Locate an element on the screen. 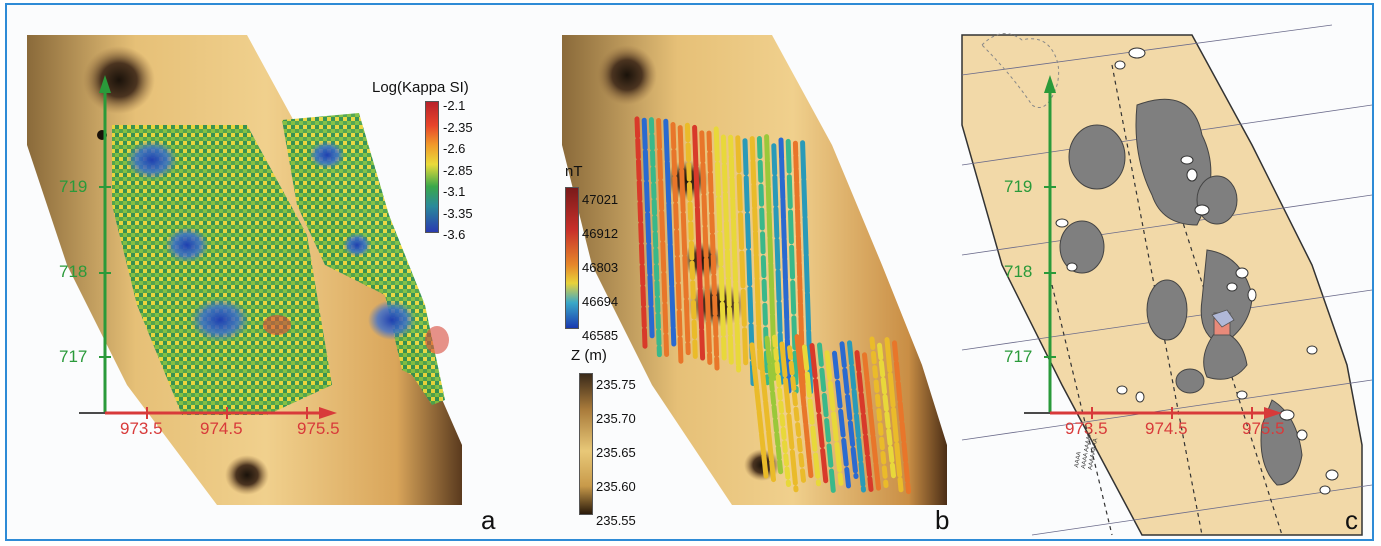 The image size is (1381, 546). z-tick: 235.60 is located at coordinates (616, 486).